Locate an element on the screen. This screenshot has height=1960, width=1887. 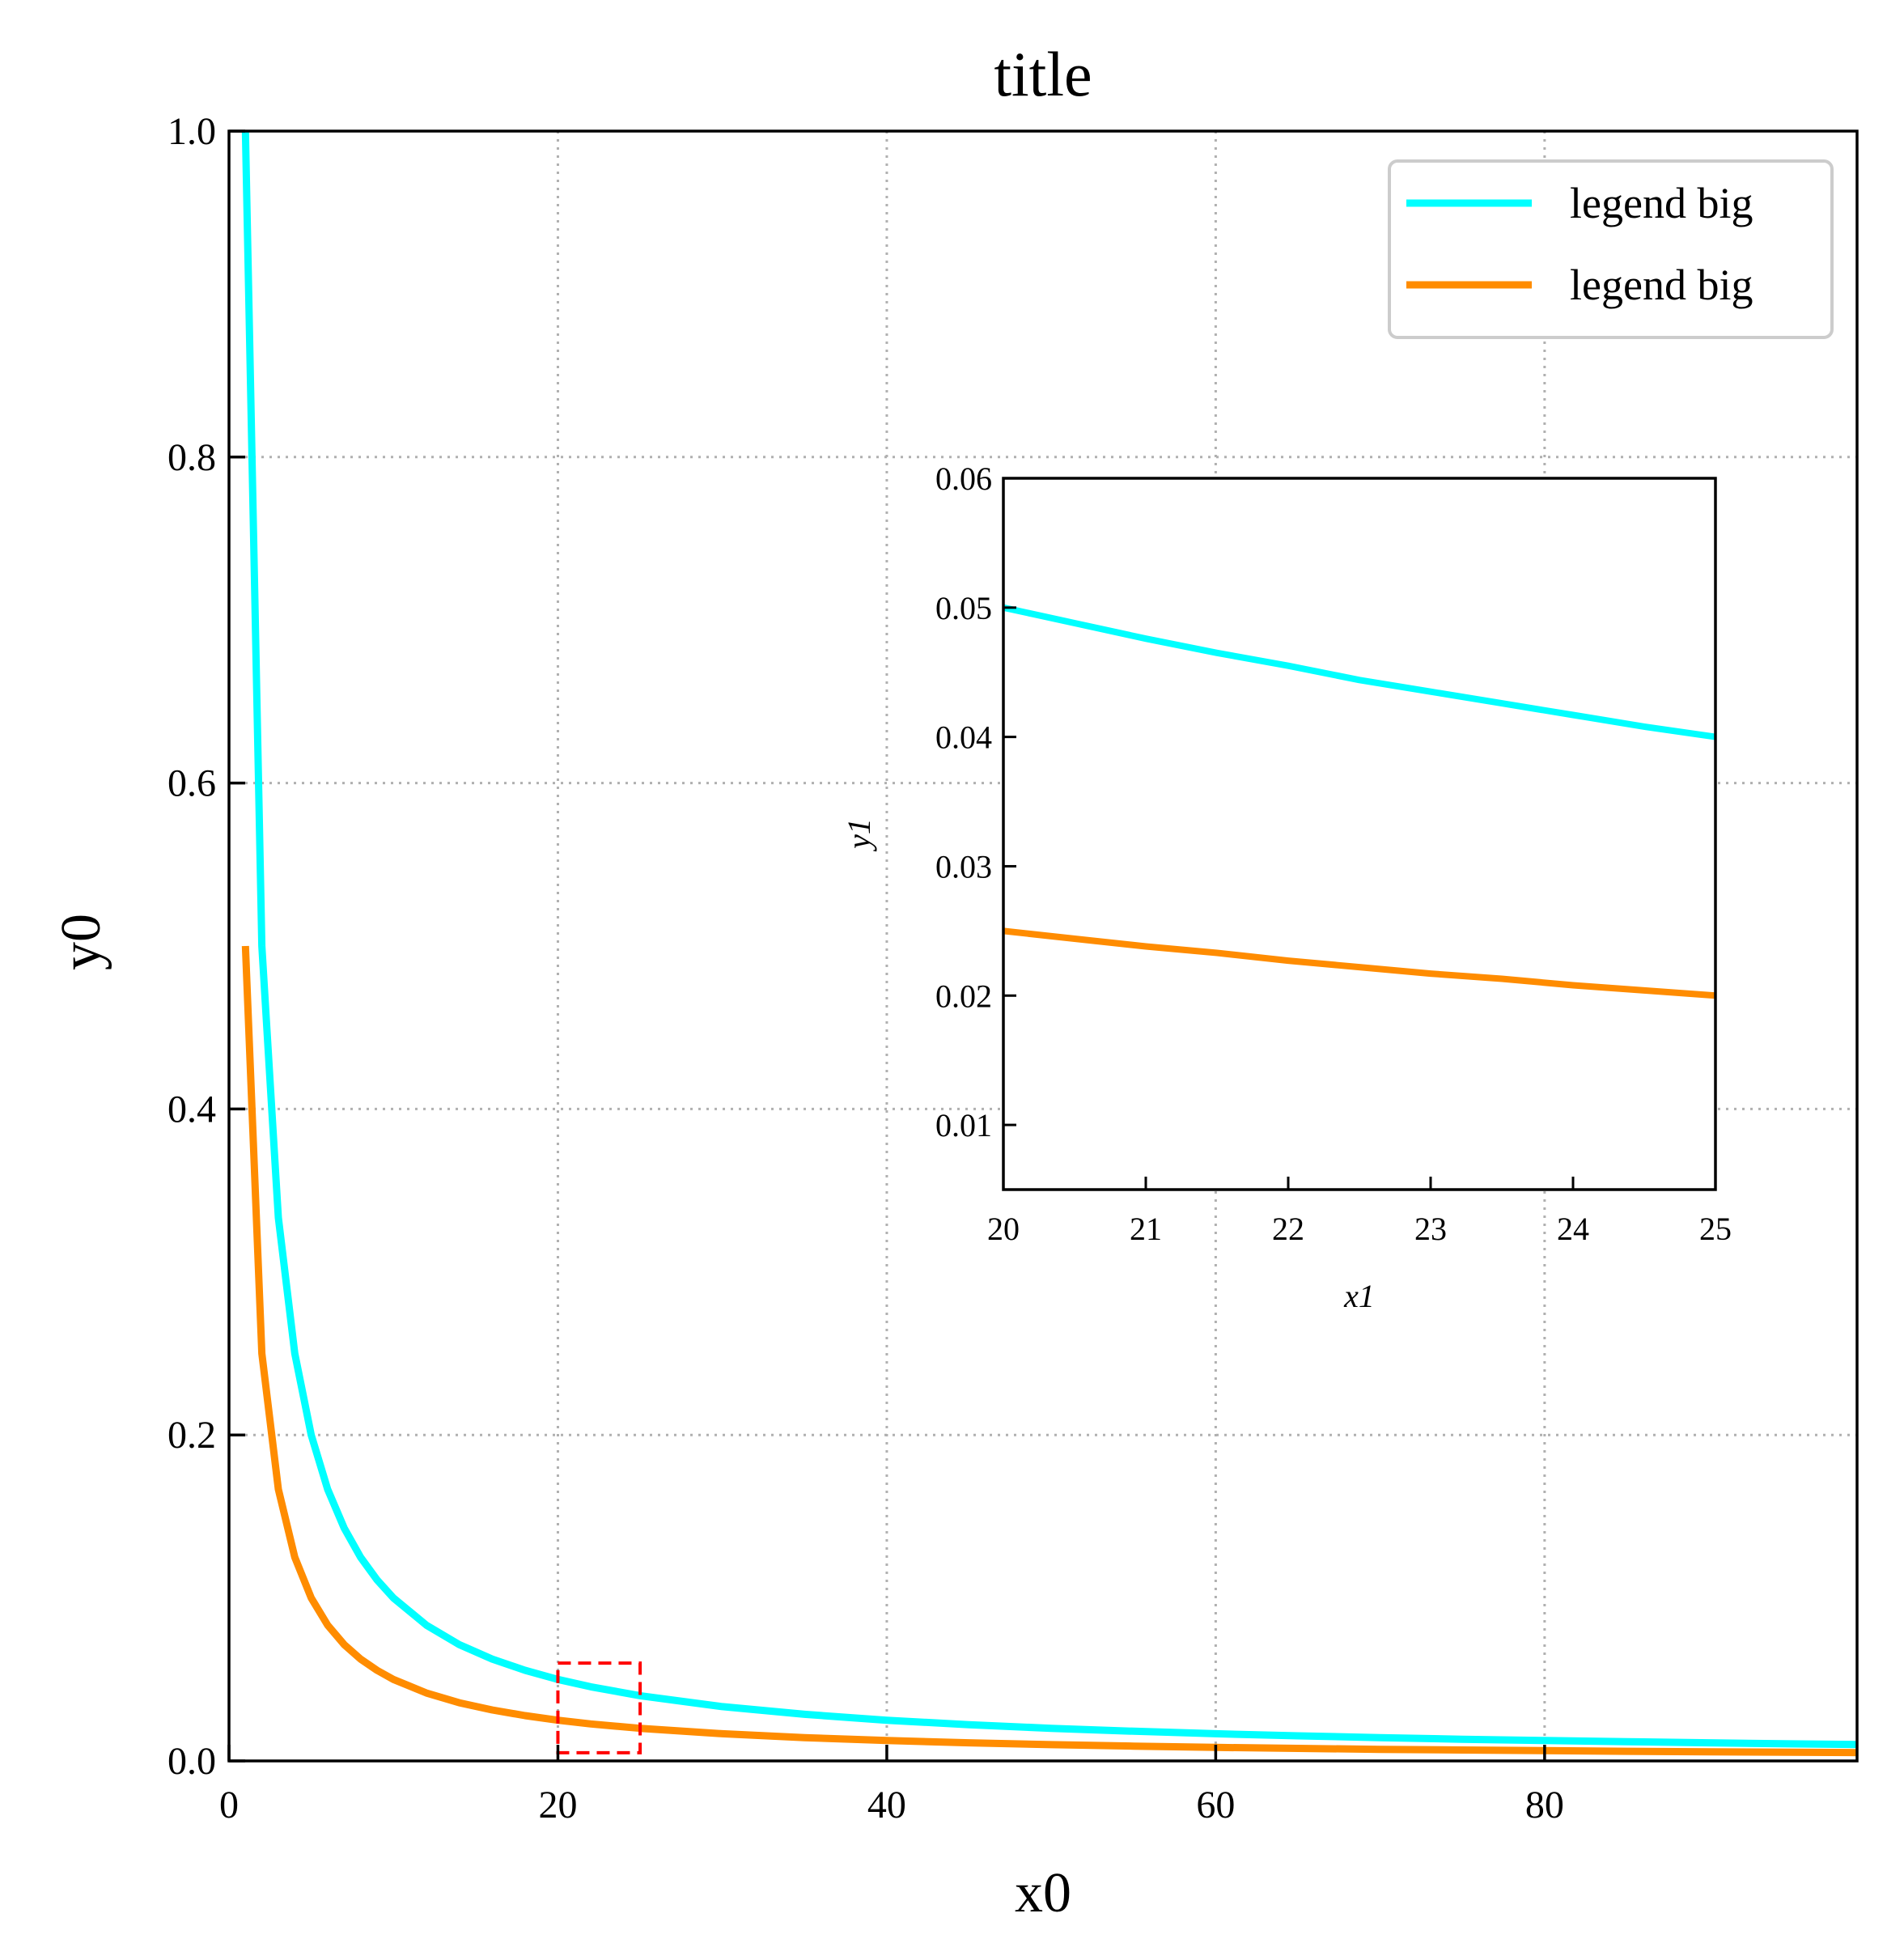
inset-frame is located at coordinates (1359, 834).